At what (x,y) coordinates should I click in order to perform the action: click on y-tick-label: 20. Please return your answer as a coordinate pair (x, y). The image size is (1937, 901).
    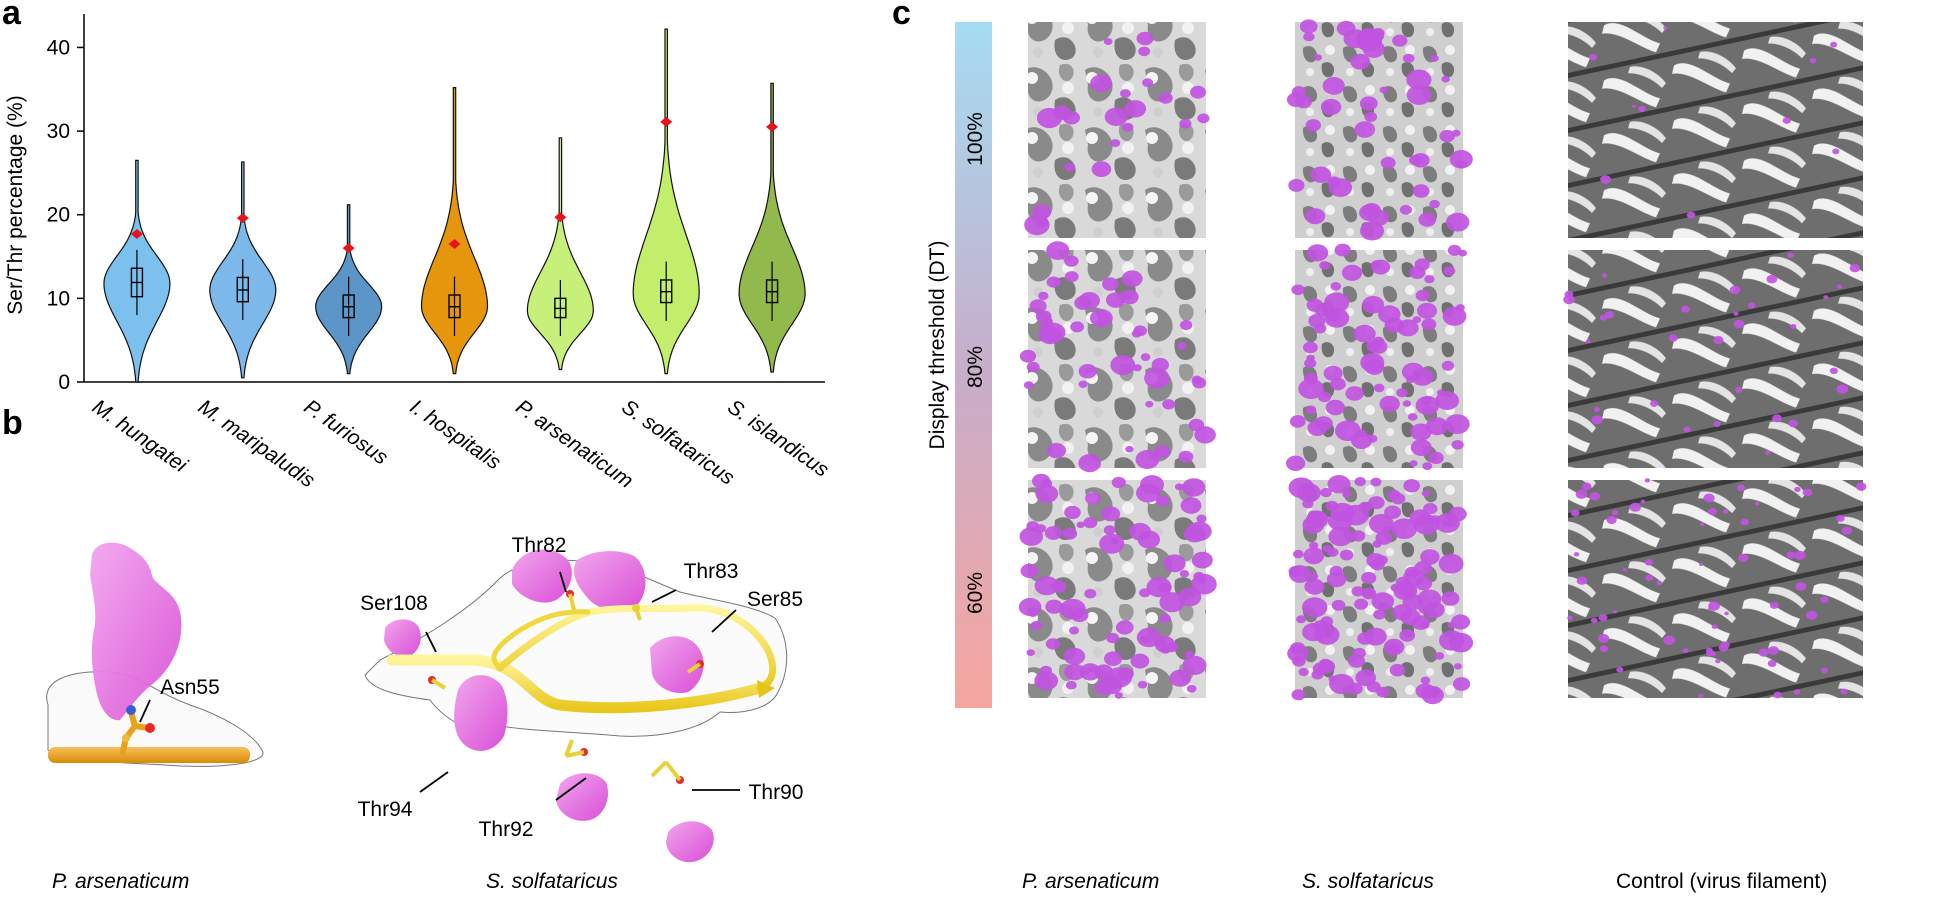
    Looking at the image, I should click on (58, 215).